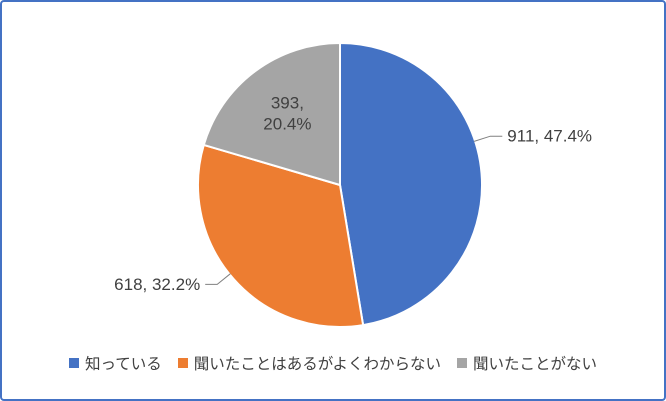 The width and height of the screenshot is (666, 401). I want to click on data-label: 393, 20.4%, so click(287, 114).